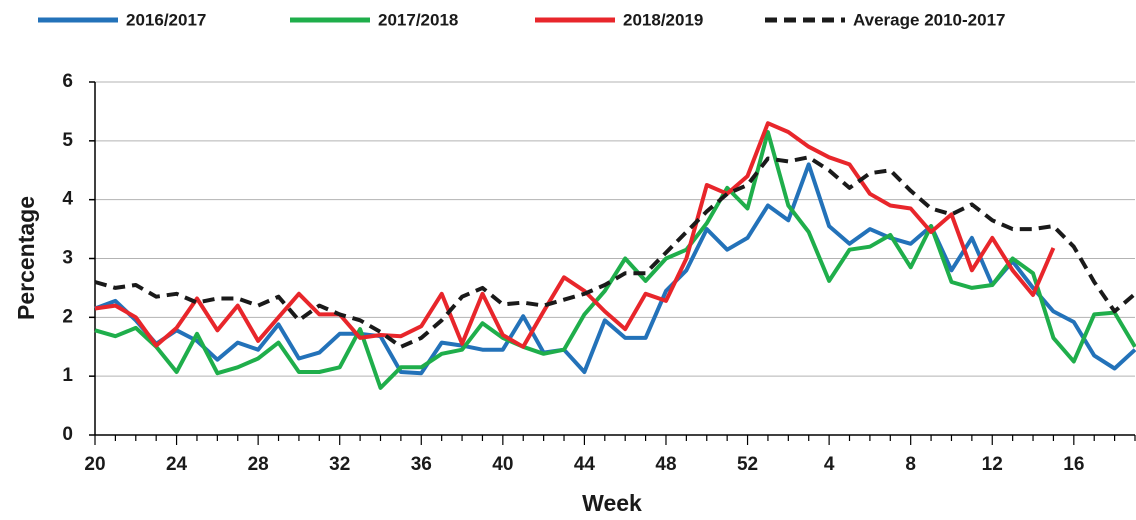 The image size is (1136, 520). Describe the element at coordinates (67, 140) in the screenshot. I see `y-tick-label: 5` at that location.